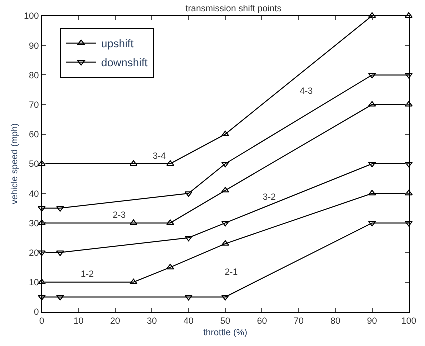 The height and width of the screenshot is (346, 425). What do you see at coordinates (234, 8) in the screenshot?
I see `chart-title: transmission shift points` at bounding box center [234, 8].